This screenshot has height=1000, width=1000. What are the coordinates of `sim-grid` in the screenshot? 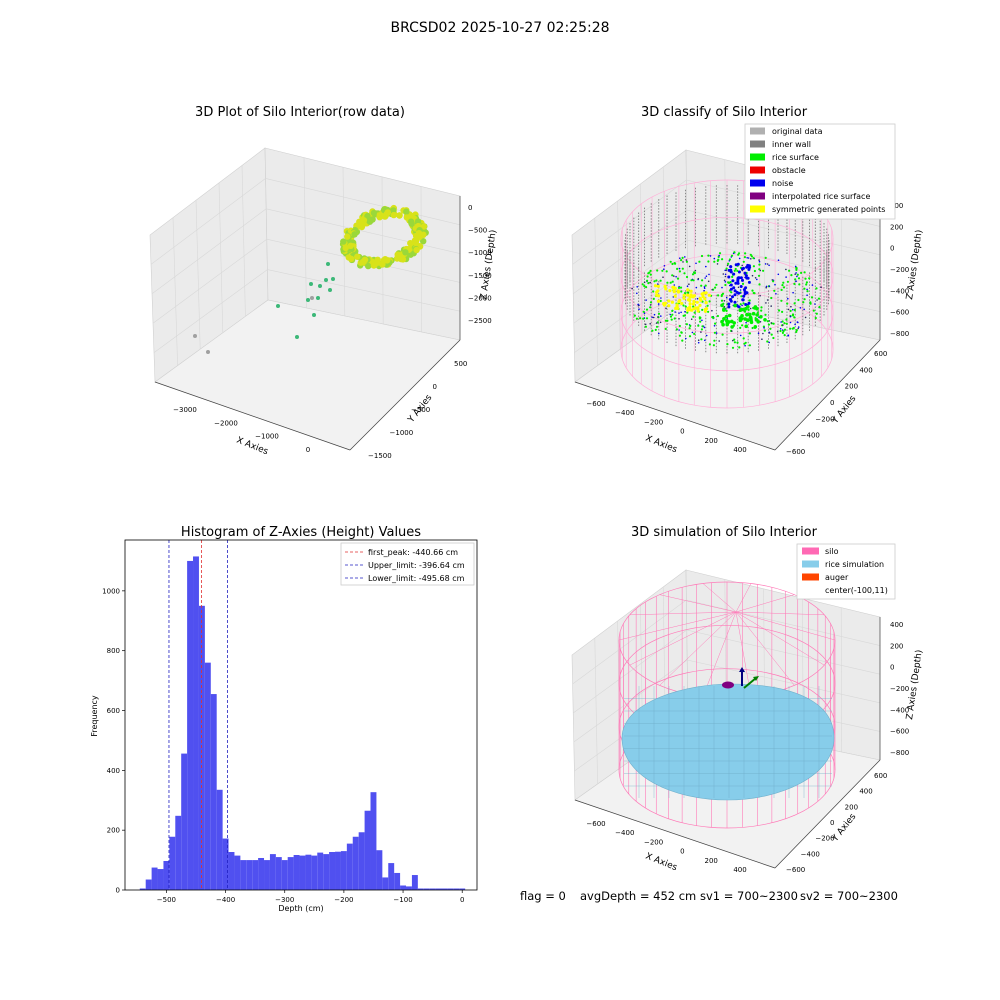 It's located at (784, 681).